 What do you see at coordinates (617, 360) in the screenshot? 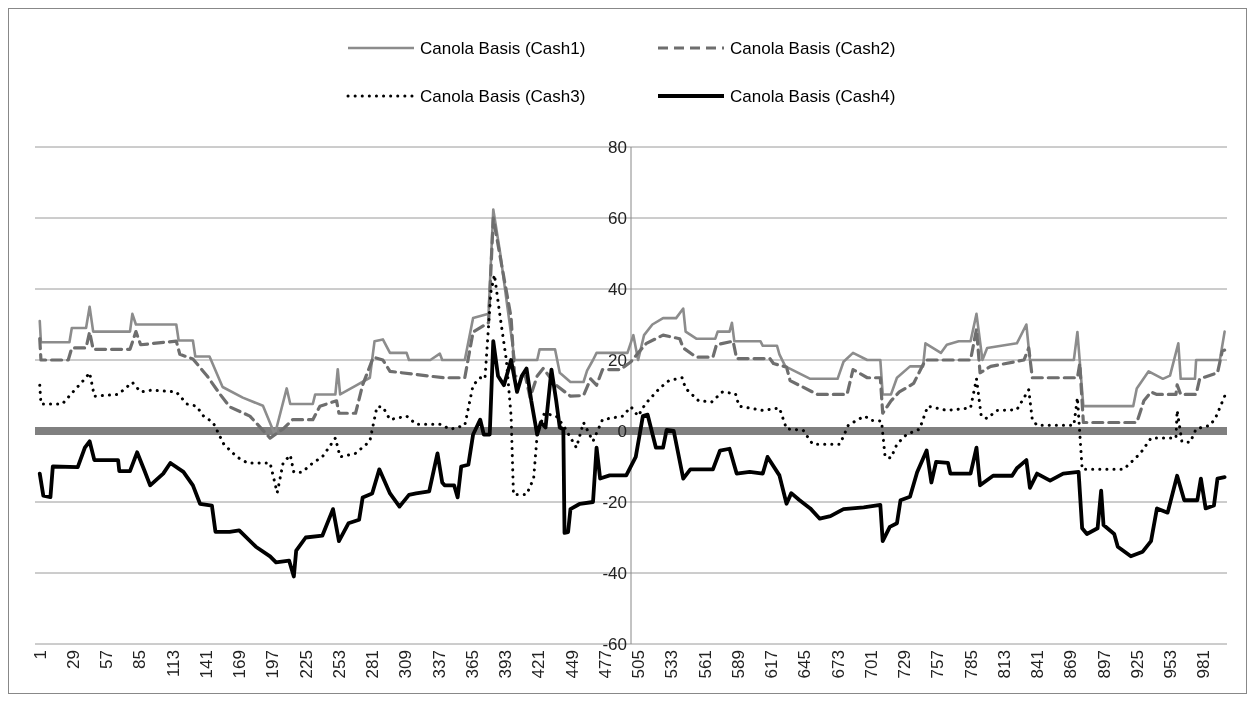
I see `y-tick-label: 20` at bounding box center [617, 360].